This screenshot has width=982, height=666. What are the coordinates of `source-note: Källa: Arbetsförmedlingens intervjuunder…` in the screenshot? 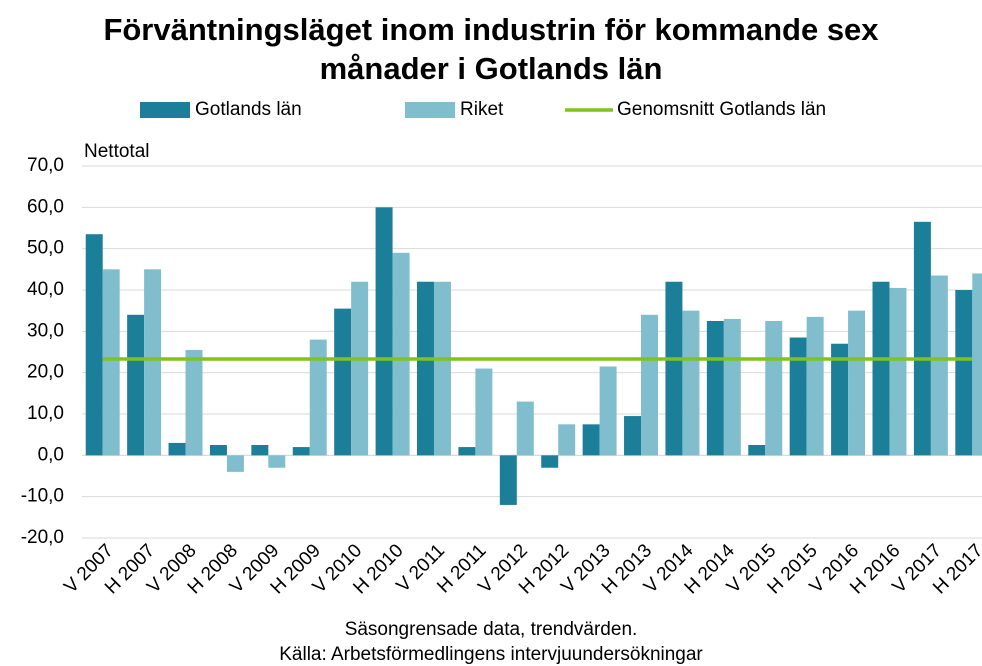 It's located at (491, 654).